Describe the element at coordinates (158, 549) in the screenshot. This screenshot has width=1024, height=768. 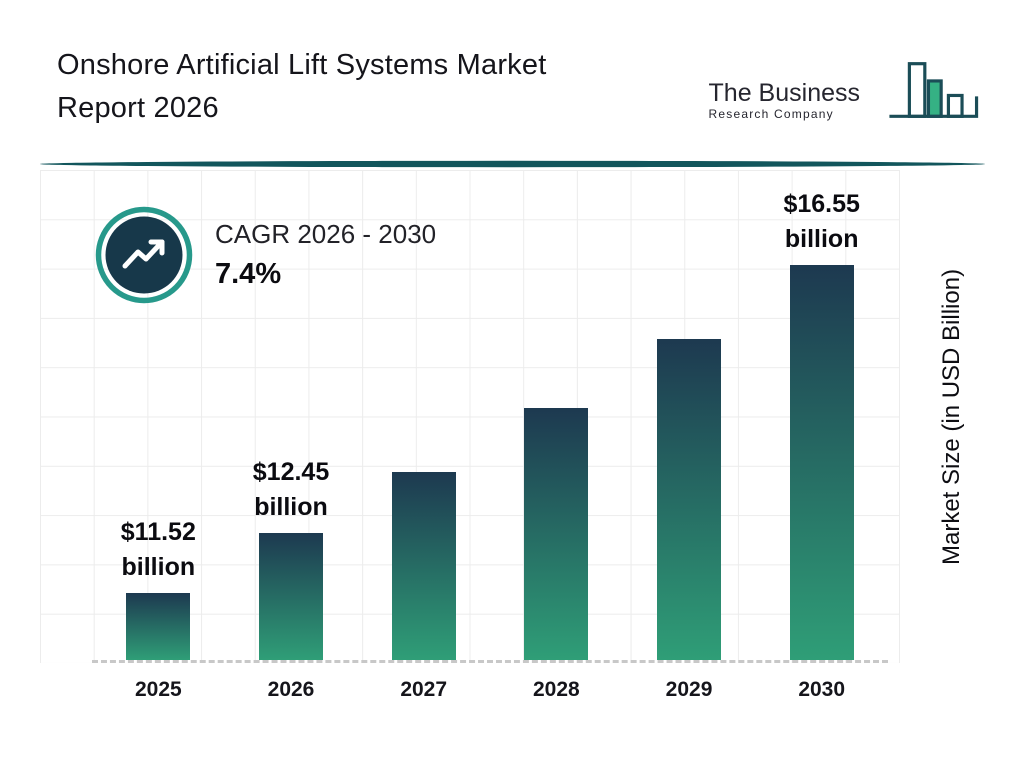
I see `bar-value-label: $11.52 billion` at that location.